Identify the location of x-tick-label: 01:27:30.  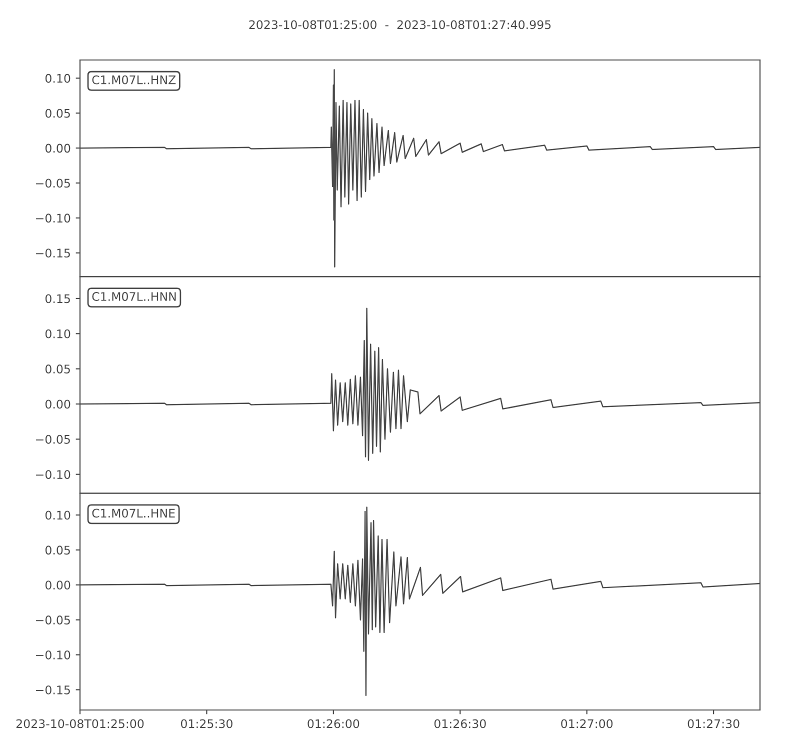
(714, 723).